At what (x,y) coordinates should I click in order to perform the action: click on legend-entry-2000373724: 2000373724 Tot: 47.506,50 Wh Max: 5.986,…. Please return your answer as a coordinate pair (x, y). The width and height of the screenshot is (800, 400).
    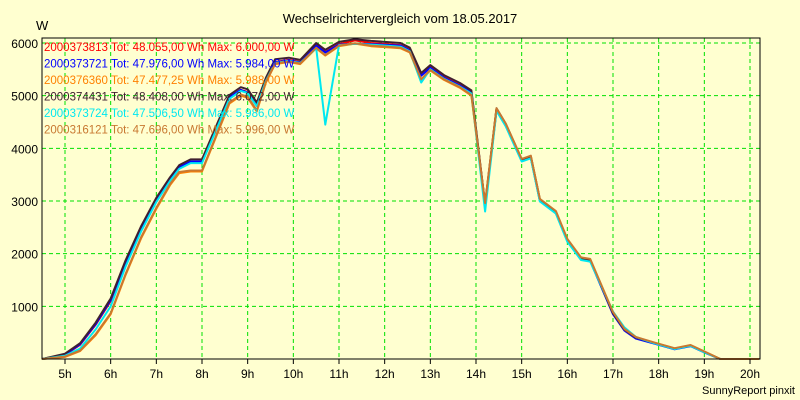
    Looking at the image, I should click on (169, 114).